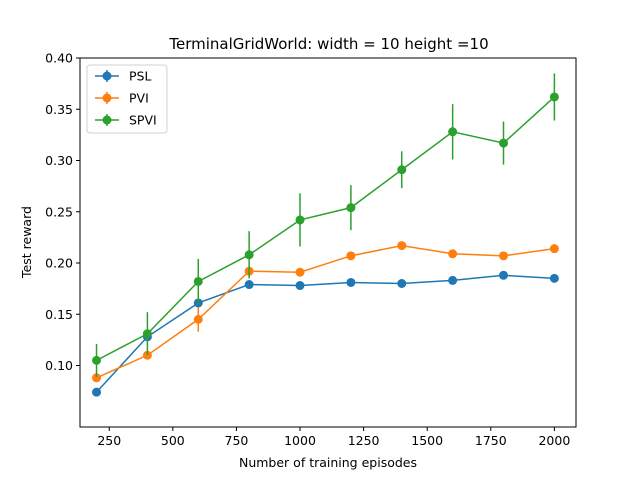 The height and width of the screenshot is (480, 640). I want to click on y-tick-label: 0.40, so click(59, 58).